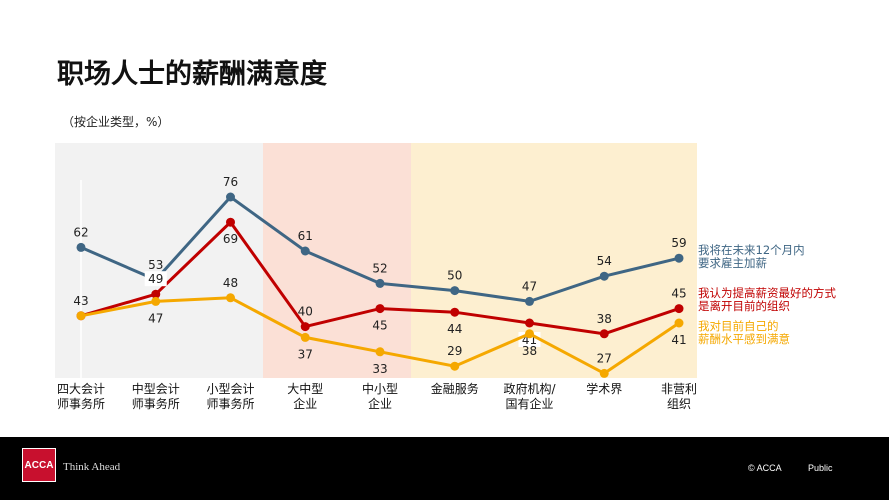 The height and width of the screenshot is (500, 889). What do you see at coordinates (80, 301) in the screenshot?
I see `data-label: 43` at bounding box center [80, 301].